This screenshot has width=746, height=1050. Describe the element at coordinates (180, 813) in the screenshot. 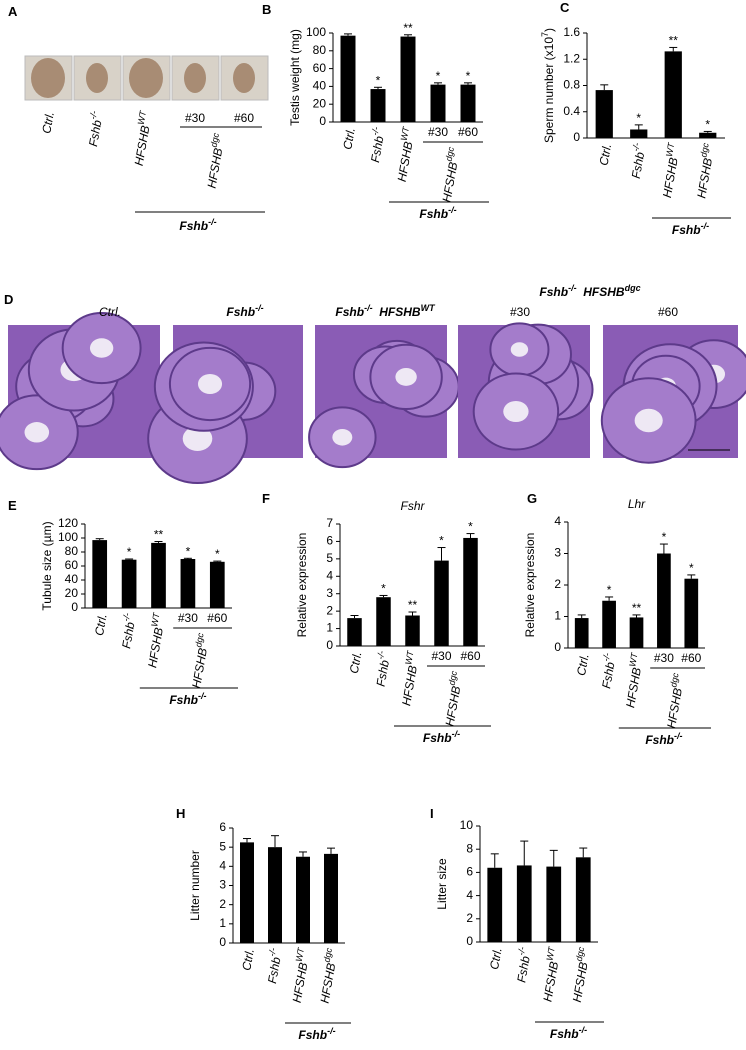

I see `panel-letter: H` at that location.